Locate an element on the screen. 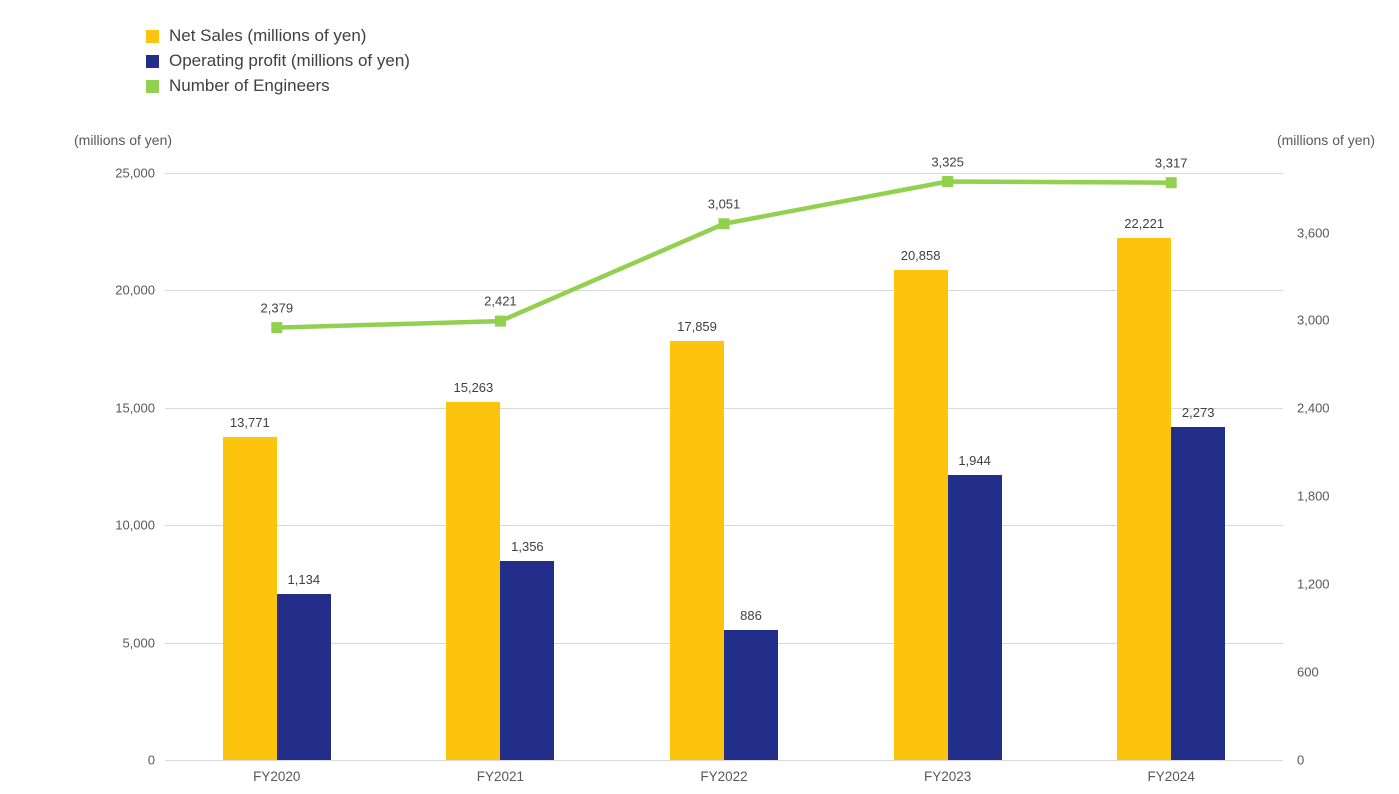 This screenshot has height=794, width=1399. operating-profit-bar-value-label: 1,356 is located at coordinates (527, 547).